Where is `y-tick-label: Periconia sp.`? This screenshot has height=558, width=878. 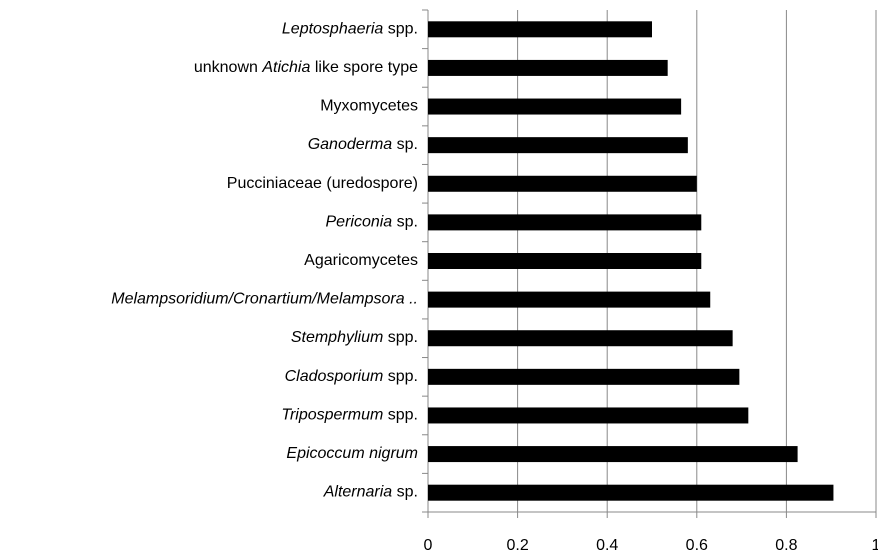
y-tick-label: Periconia sp. is located at coordinates (372, 222).